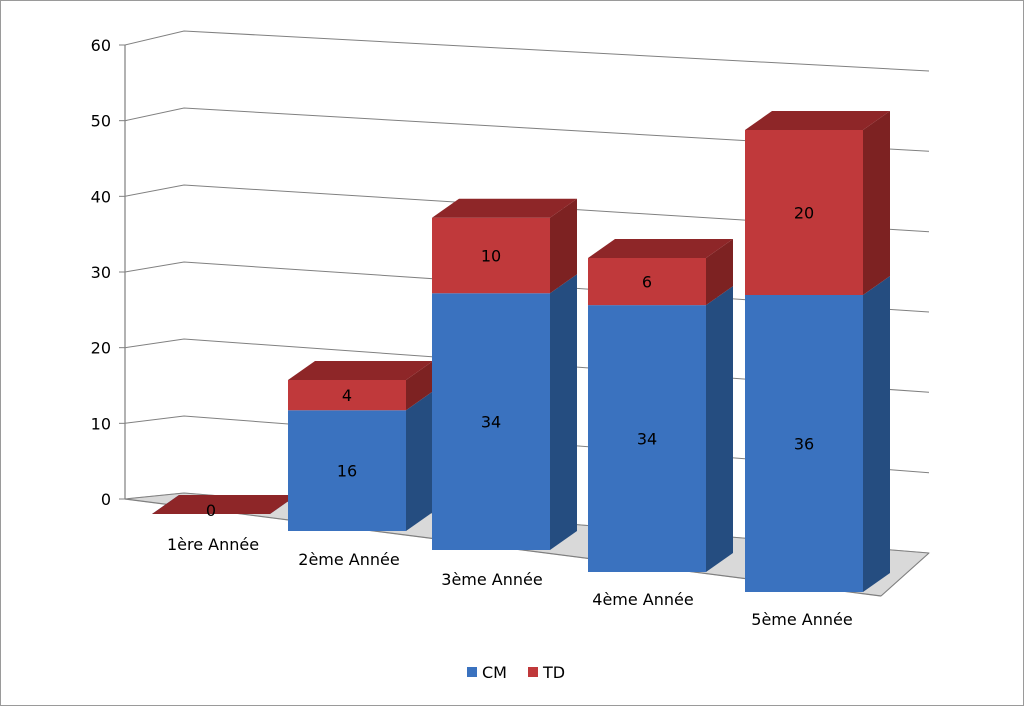 The width and height of the screenshot is (1024, 709). I want to click on bar-cm-3: 34, so click(504, 412).